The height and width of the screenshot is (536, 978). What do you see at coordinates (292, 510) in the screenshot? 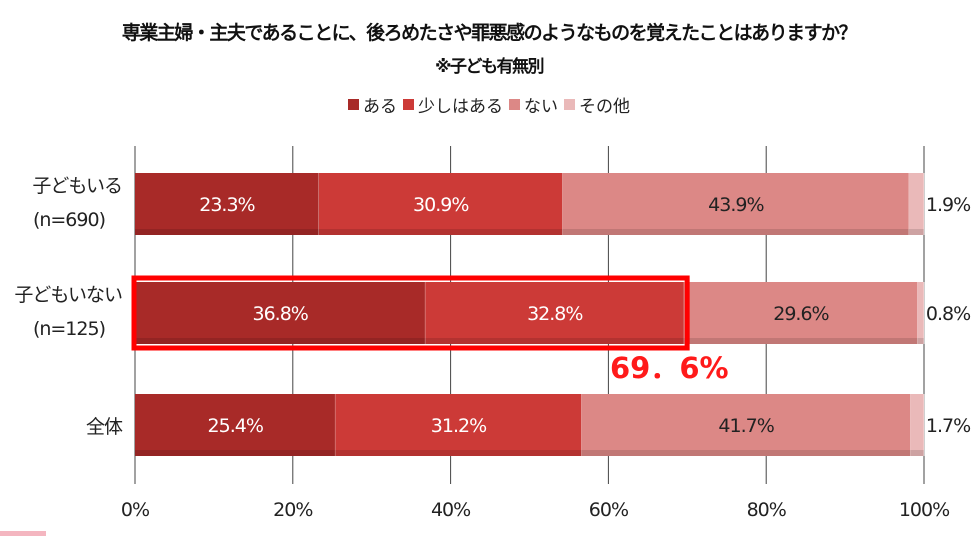
I see `x-tick-label-1: 20%` at bounding box center [292, 510].